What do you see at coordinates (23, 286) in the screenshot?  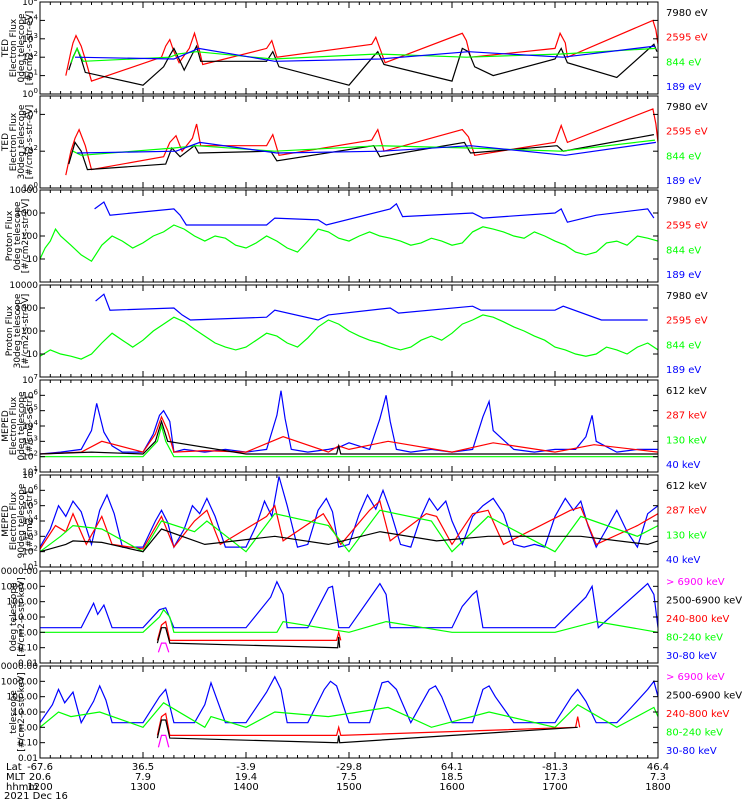 I see `panel-4-ytick-label: 10000` at bounding box center [23, 286].